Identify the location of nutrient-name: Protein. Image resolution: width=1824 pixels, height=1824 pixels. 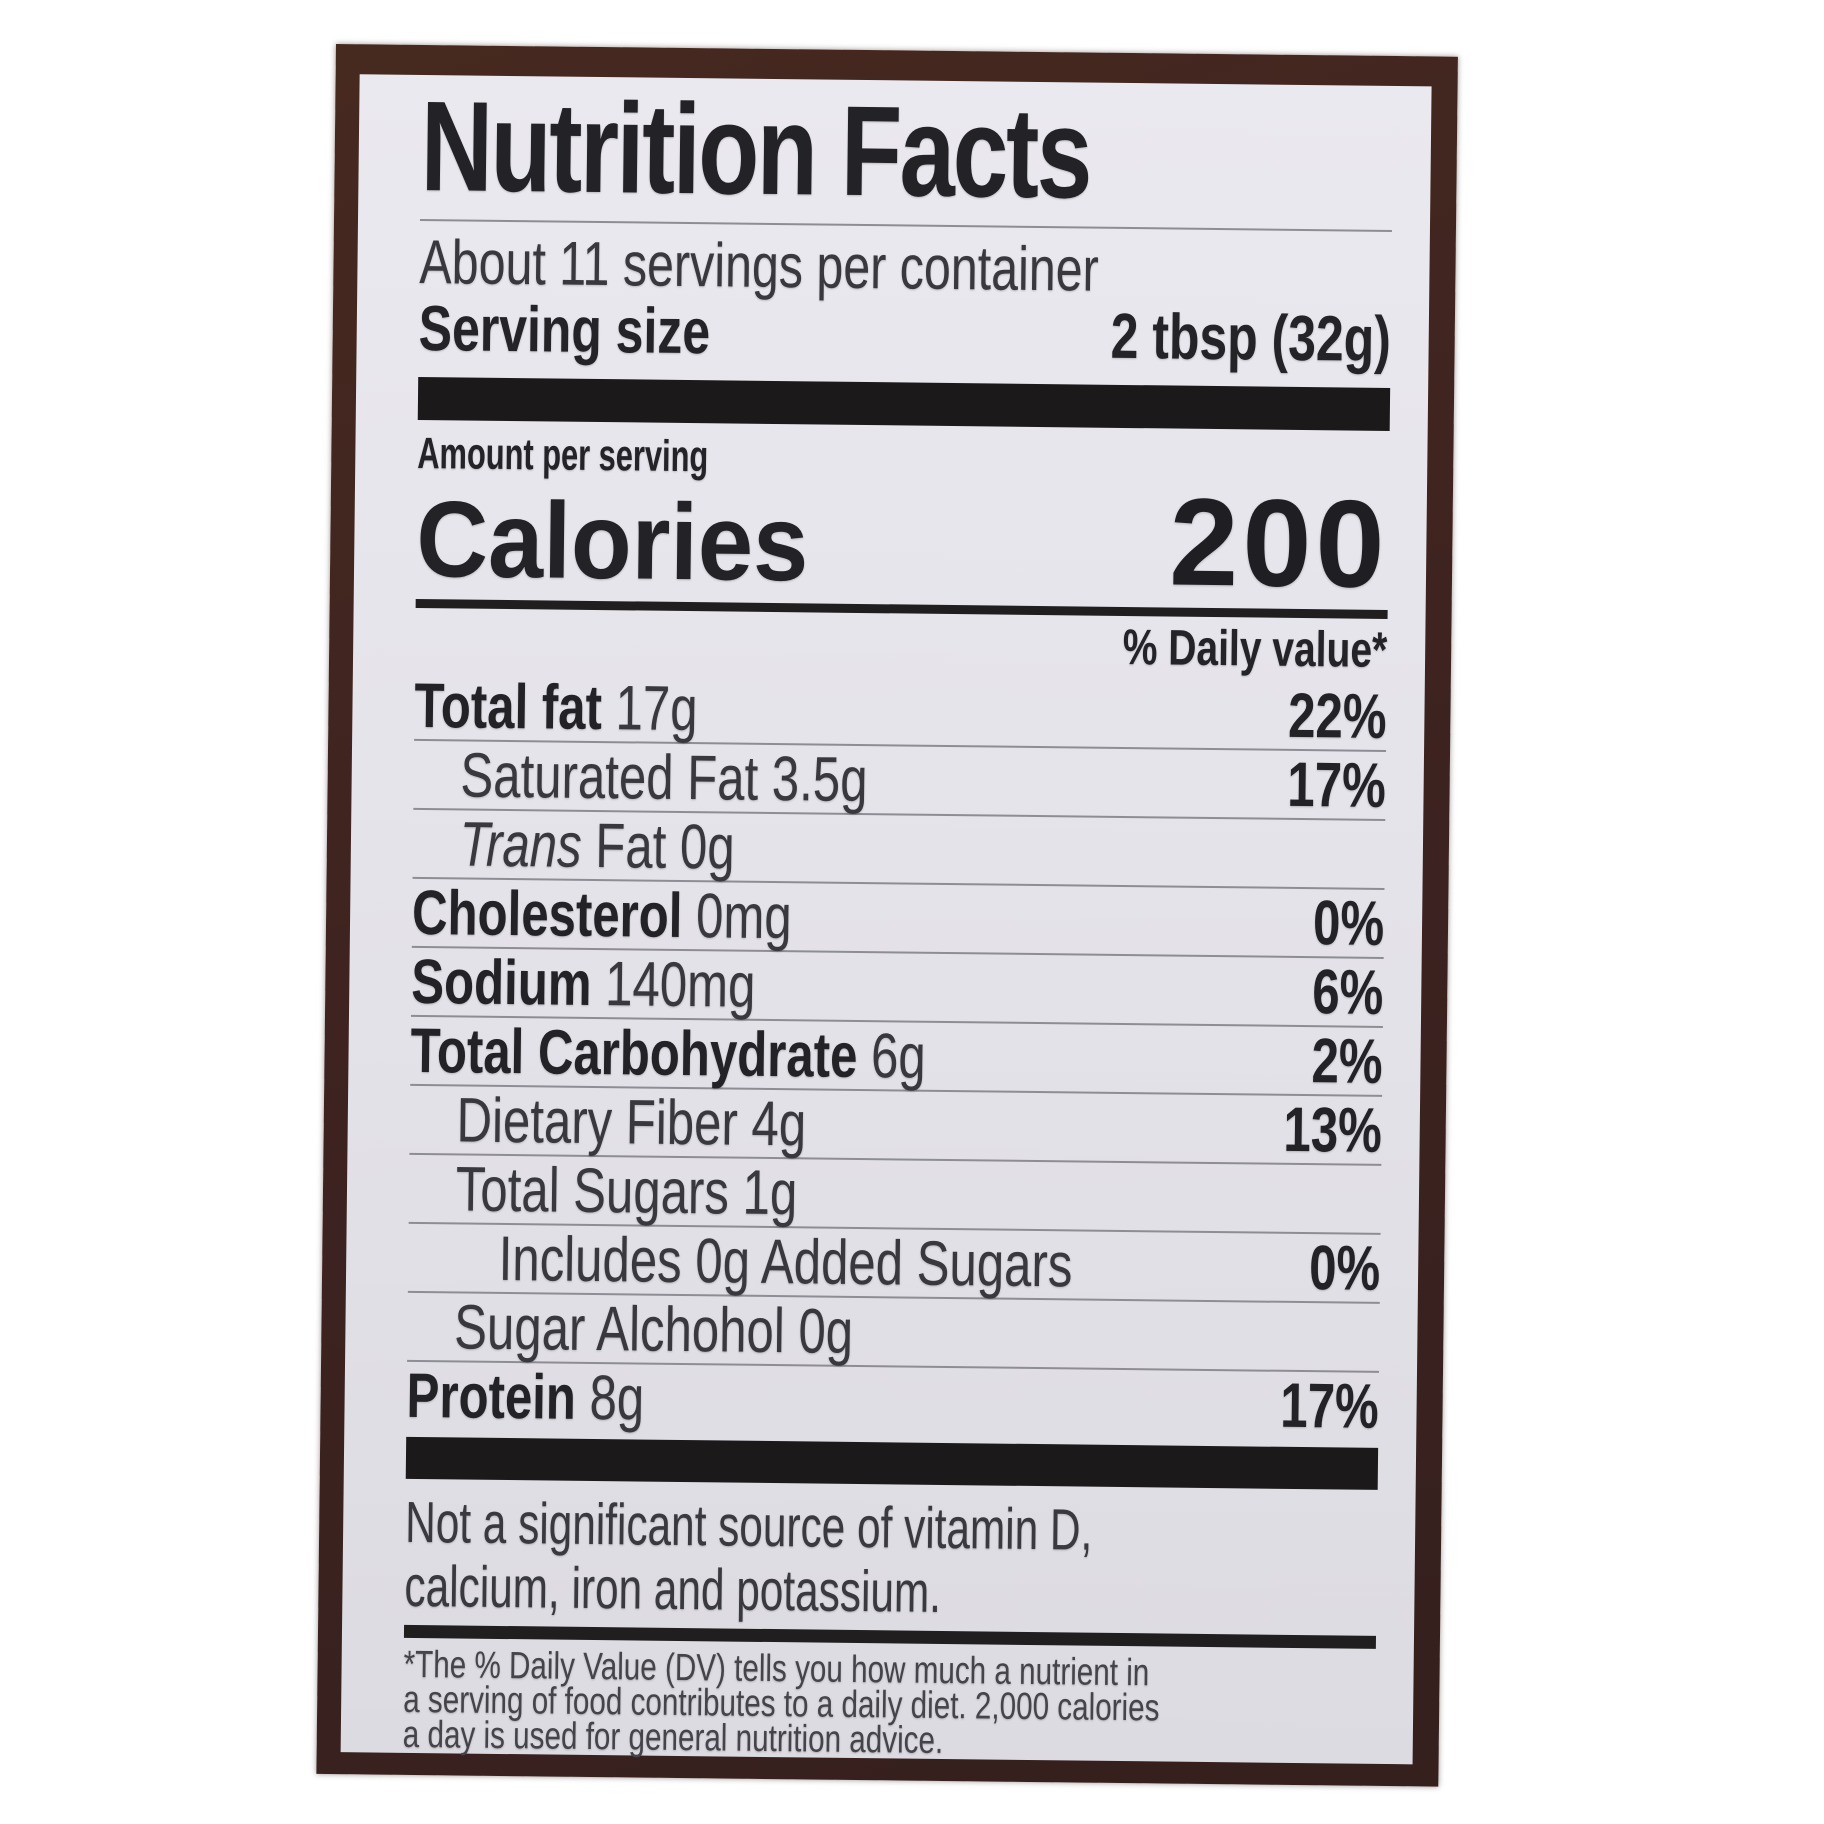
(491, 1396).